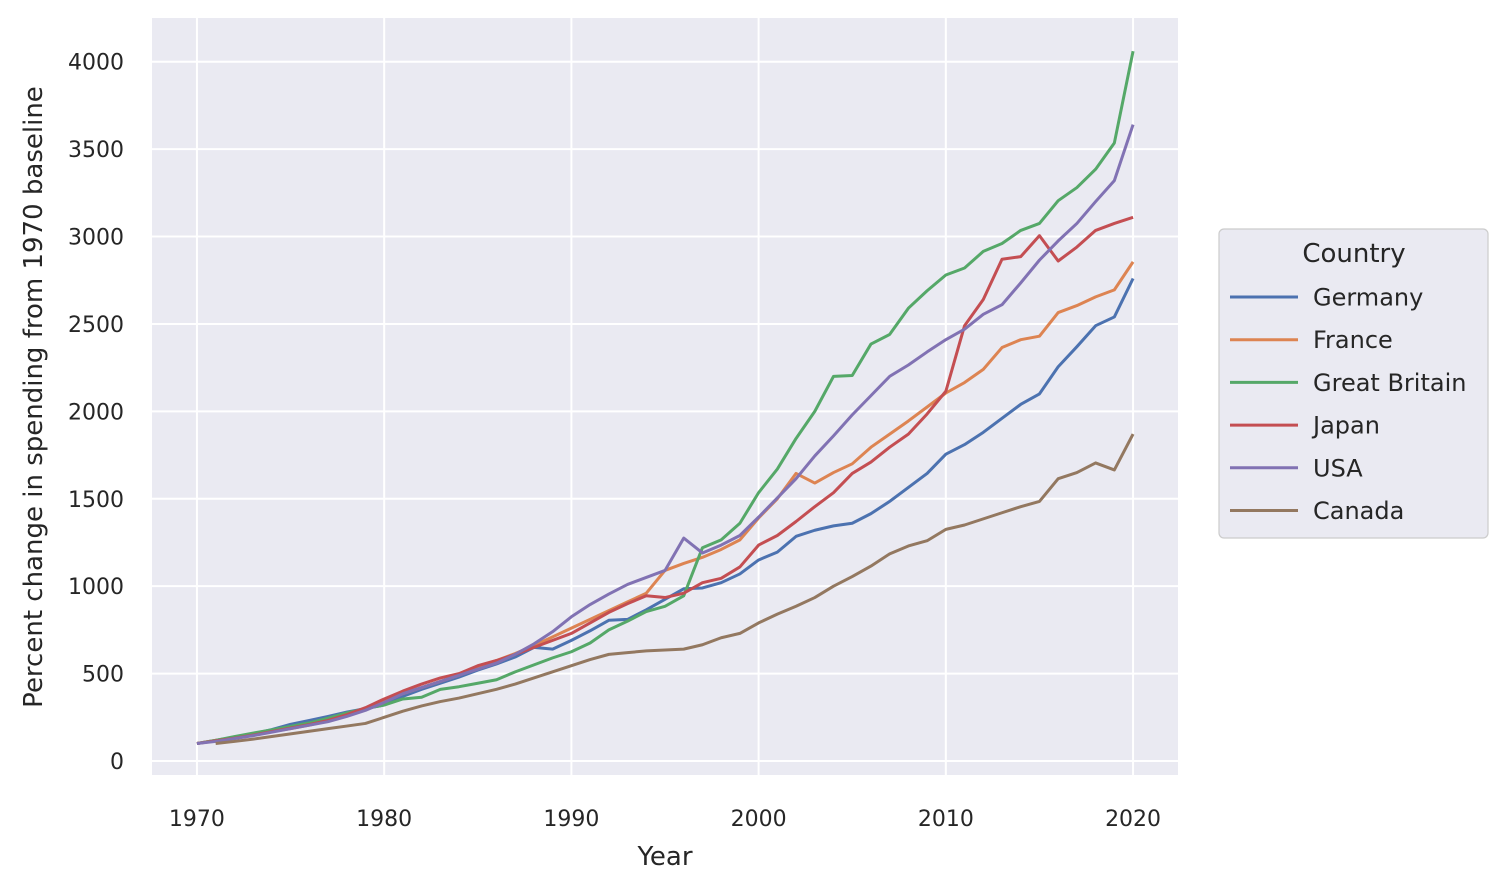  What do you see at coordinates (1345, 426) in the screenshot?
I see `legend-label-japan: Japan` at bounding box center [1345, 426].